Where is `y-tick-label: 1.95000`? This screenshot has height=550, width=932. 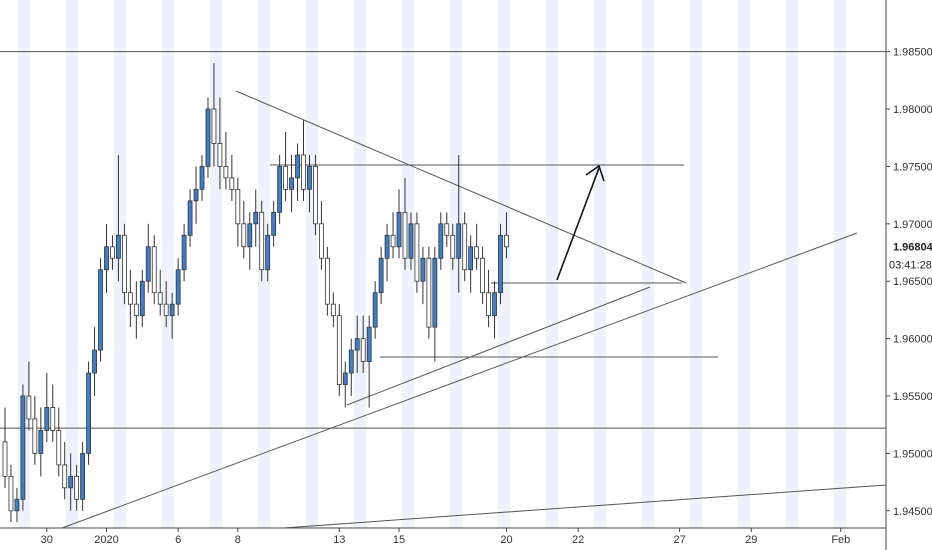
y-tick-label: 1.95000 is located at coordinates (912, 454).